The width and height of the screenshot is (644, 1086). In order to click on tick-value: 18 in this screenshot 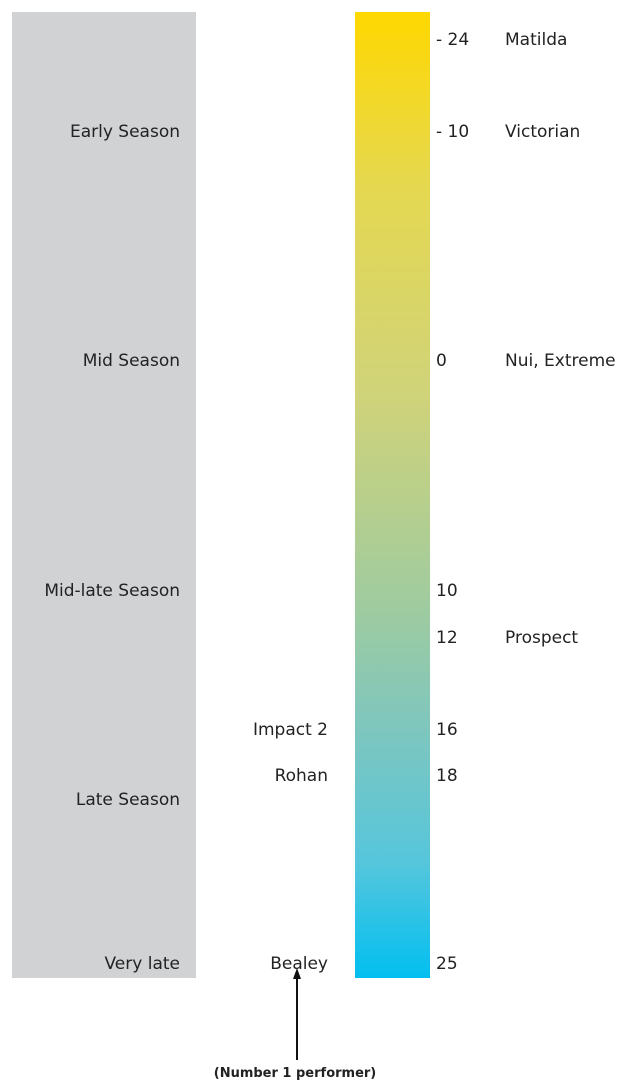, I will do `click(447, 776)`.